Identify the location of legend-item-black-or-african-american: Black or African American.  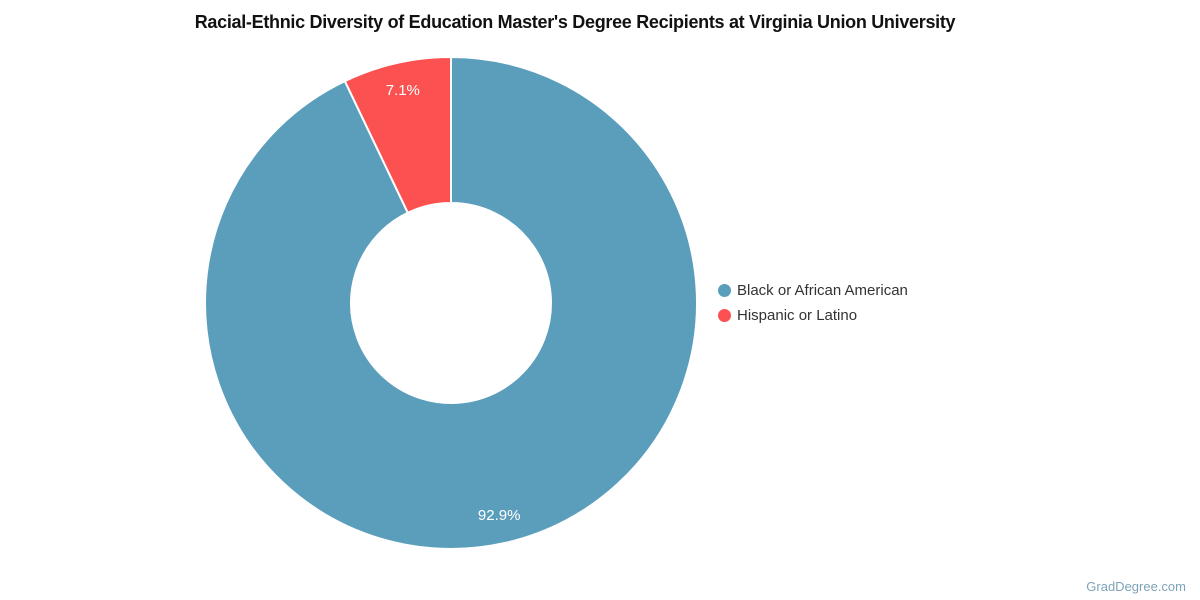
(813, 290).